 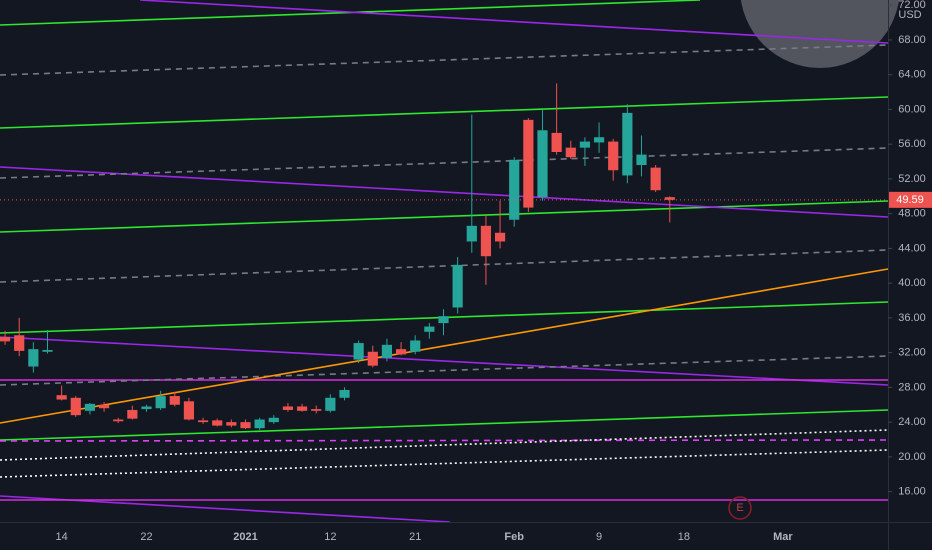 What do you see at coordinates (912, 75) in the screenshot?
I see `y-tick-label: 64.00` at bounding box center [912, 75].